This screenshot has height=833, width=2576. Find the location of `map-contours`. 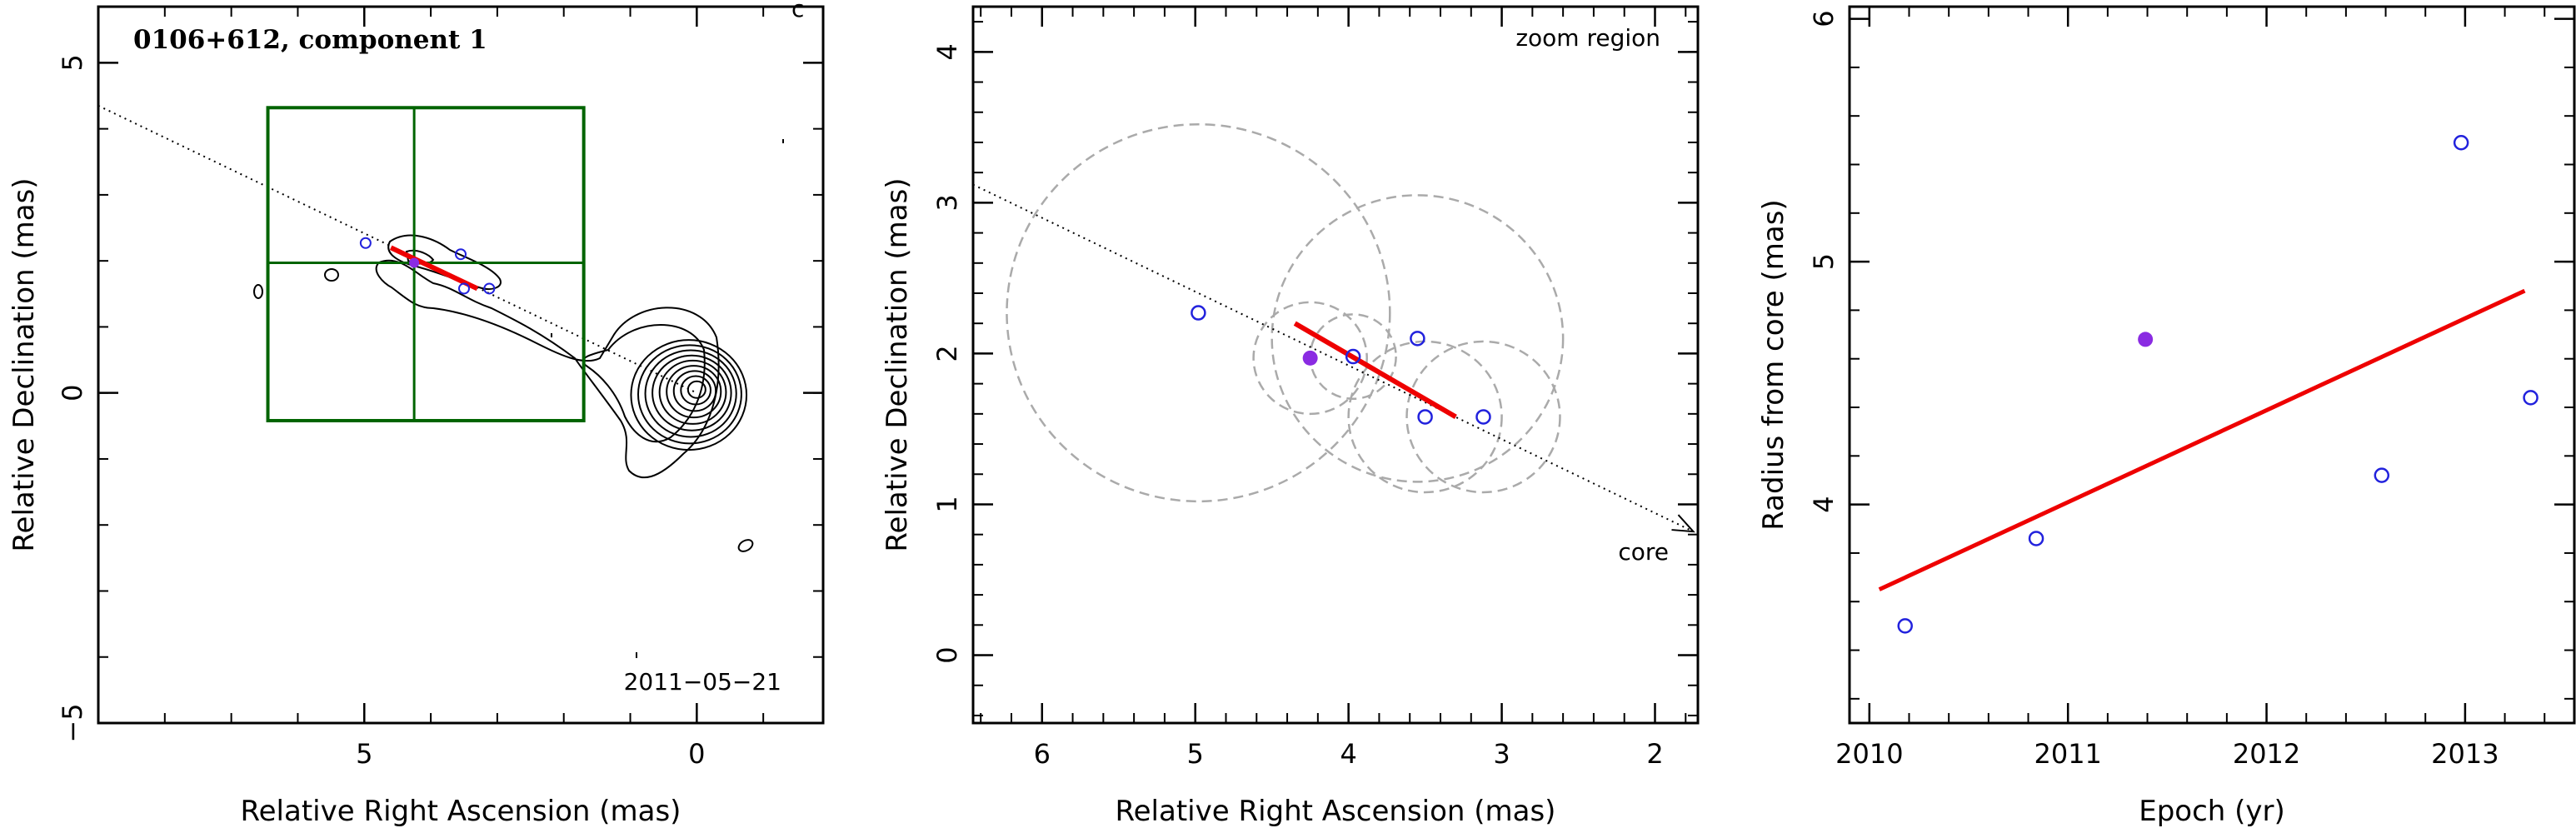

map-contours is located at coordinates (518, 398).